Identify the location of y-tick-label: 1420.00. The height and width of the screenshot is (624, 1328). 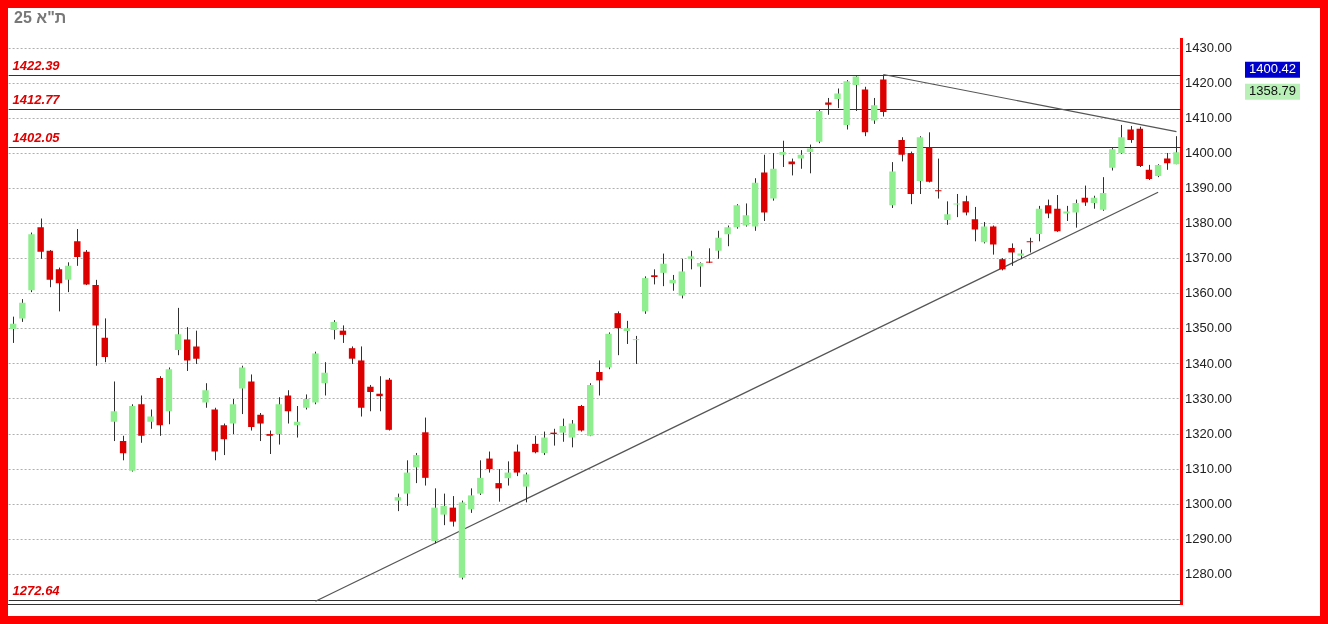
(1208, 83).